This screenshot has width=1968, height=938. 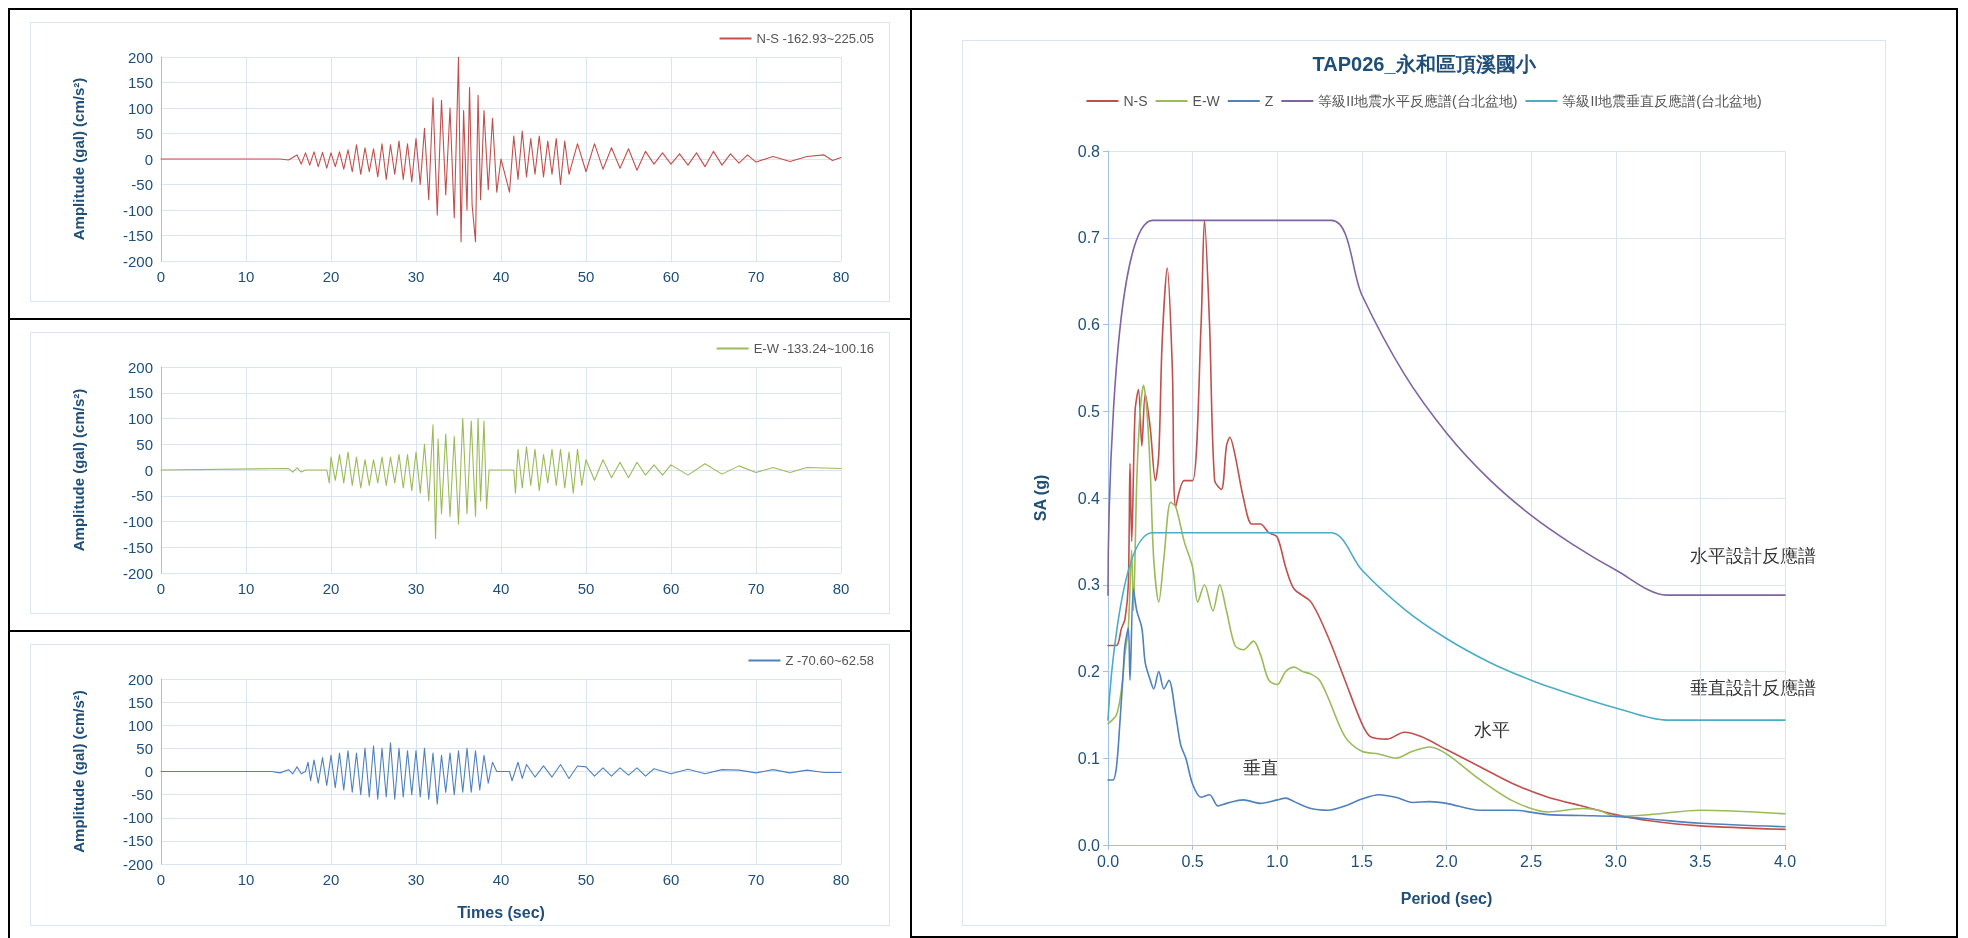 I want to click on y-tick-label: 0.2, so click(x=1089, y=671).